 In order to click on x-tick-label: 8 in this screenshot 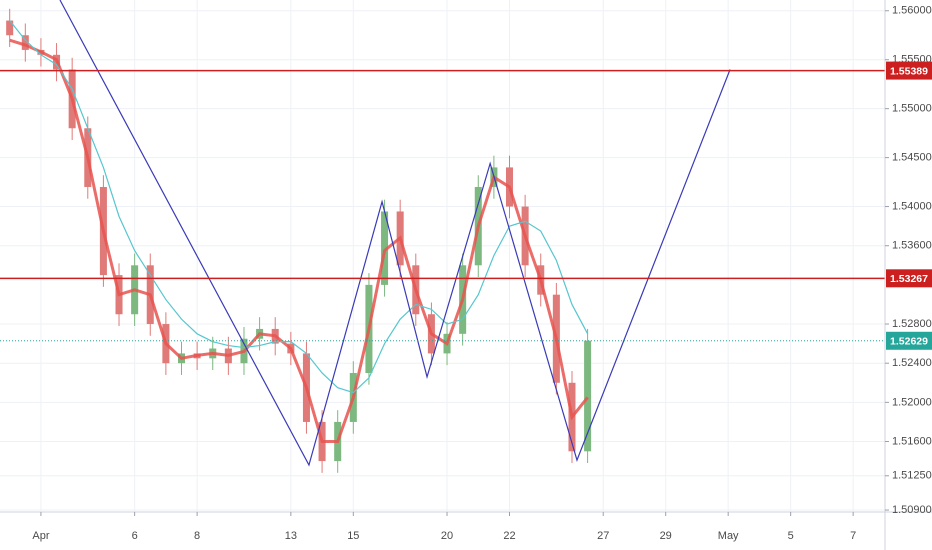, I will do `click(197, 536)`.